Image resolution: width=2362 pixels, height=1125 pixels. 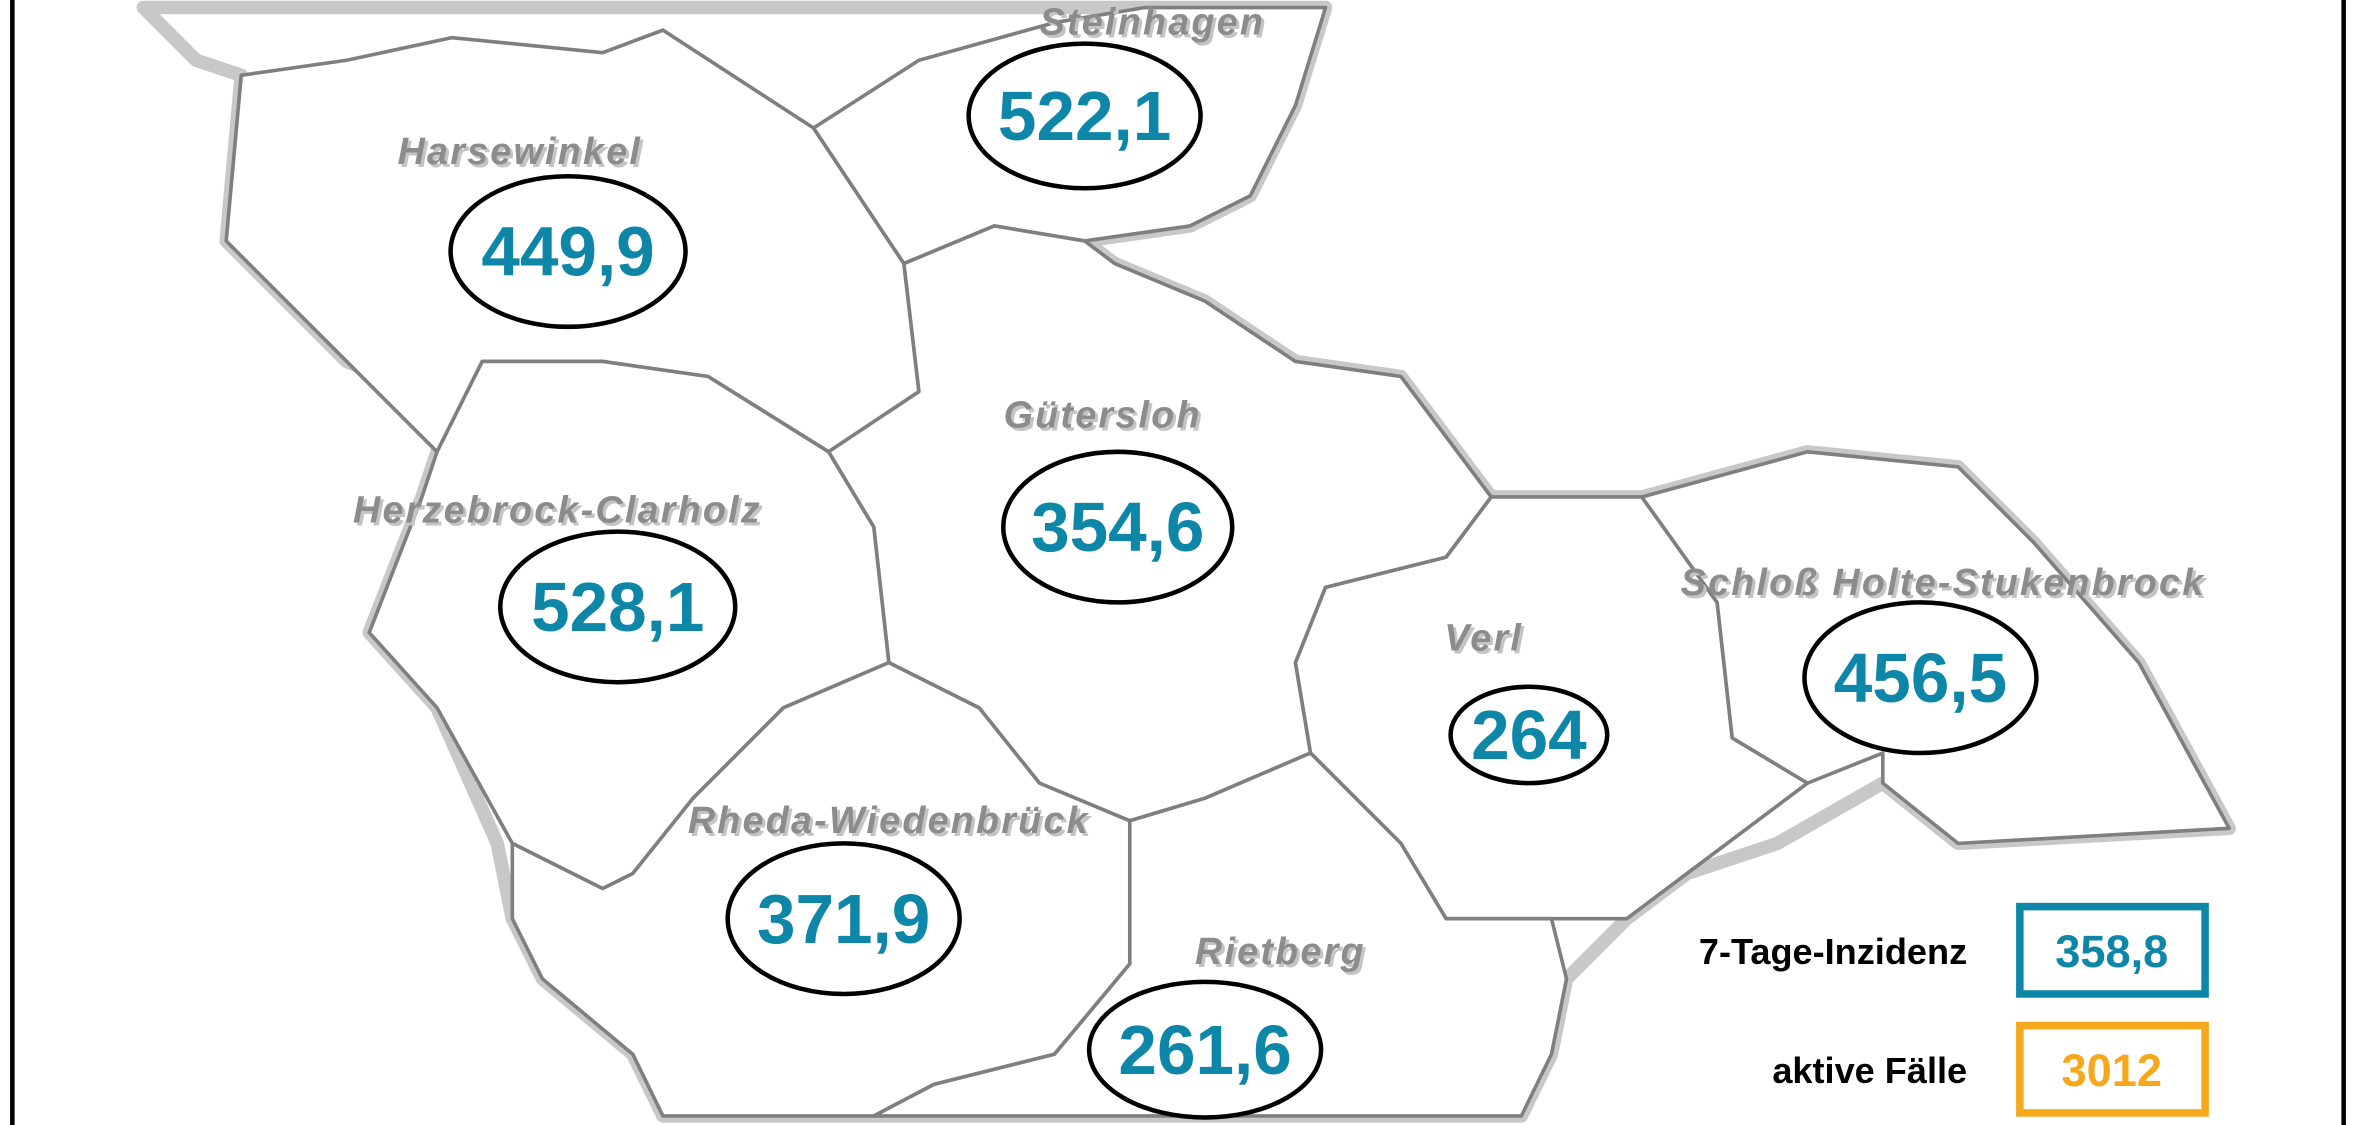 What do you see at coordinates (1833, 951) in the screenshot?
I see `legend-incidence-label: 7-Tage-Inzidenz` at bounding box center [1833, 951].